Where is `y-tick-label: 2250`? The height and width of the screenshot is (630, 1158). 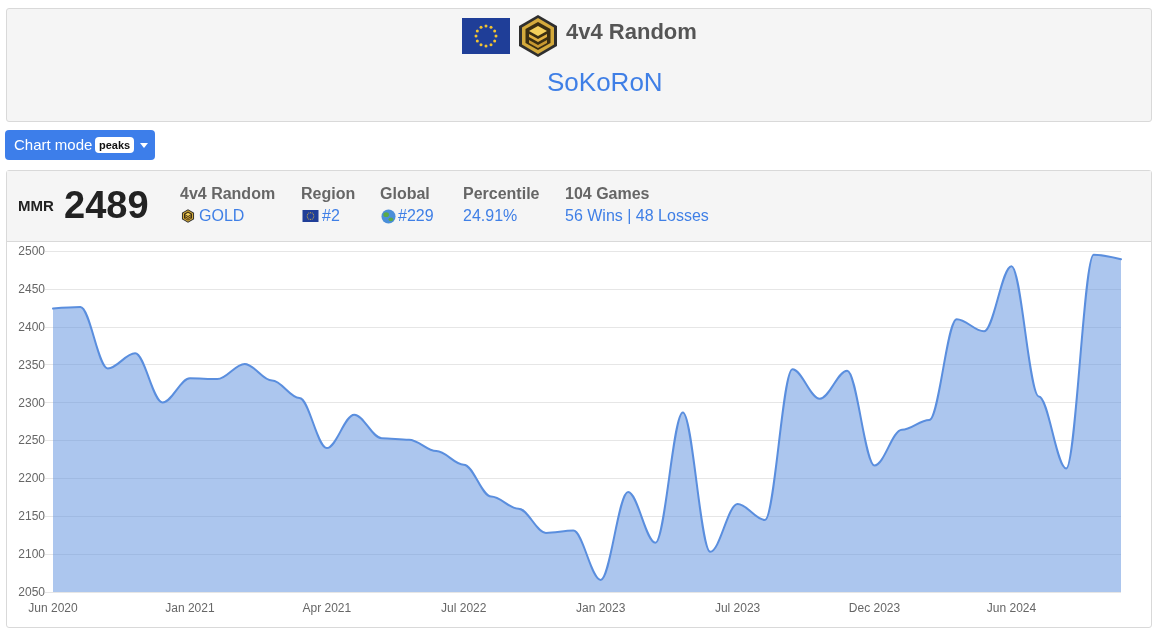 y-tick-label: 2250 is located at coordinates (32, 440).